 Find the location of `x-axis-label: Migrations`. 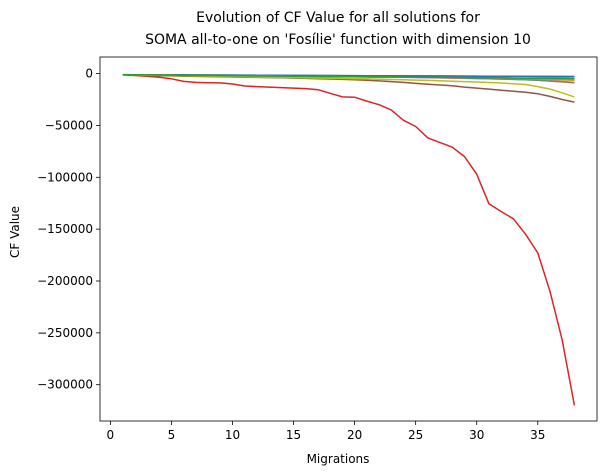

x-axis-label: Migrations is located at coordinates (338, 459).